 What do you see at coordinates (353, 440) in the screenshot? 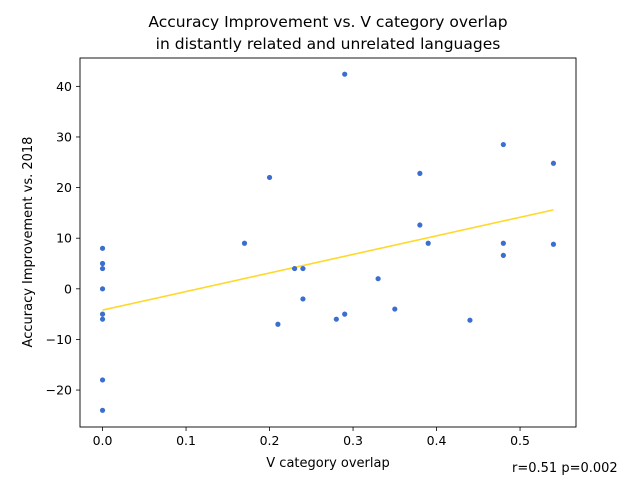
I see `x-tick-label: 0.3` at bounding box center [353, 440].